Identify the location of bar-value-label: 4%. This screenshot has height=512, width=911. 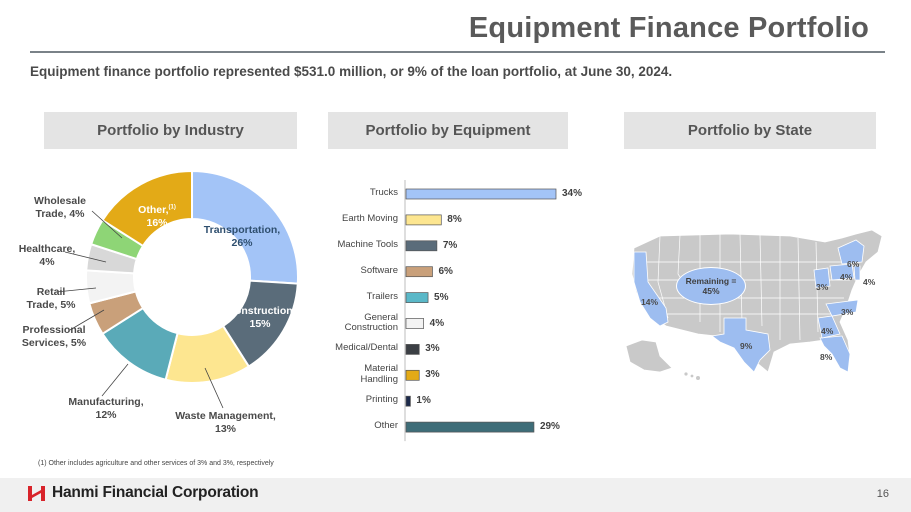
(437, 323).